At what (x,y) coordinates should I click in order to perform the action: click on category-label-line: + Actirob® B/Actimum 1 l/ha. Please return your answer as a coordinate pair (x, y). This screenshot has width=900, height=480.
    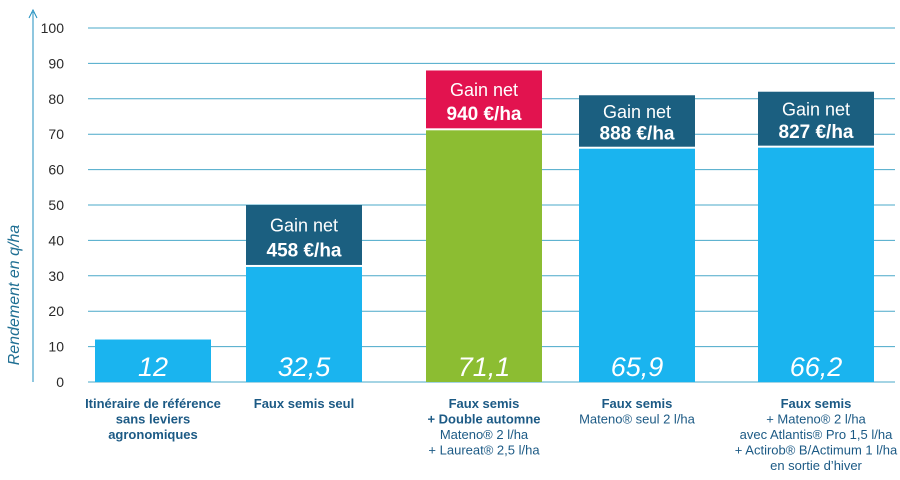
    Looking at the image, I should click on (816, 450).